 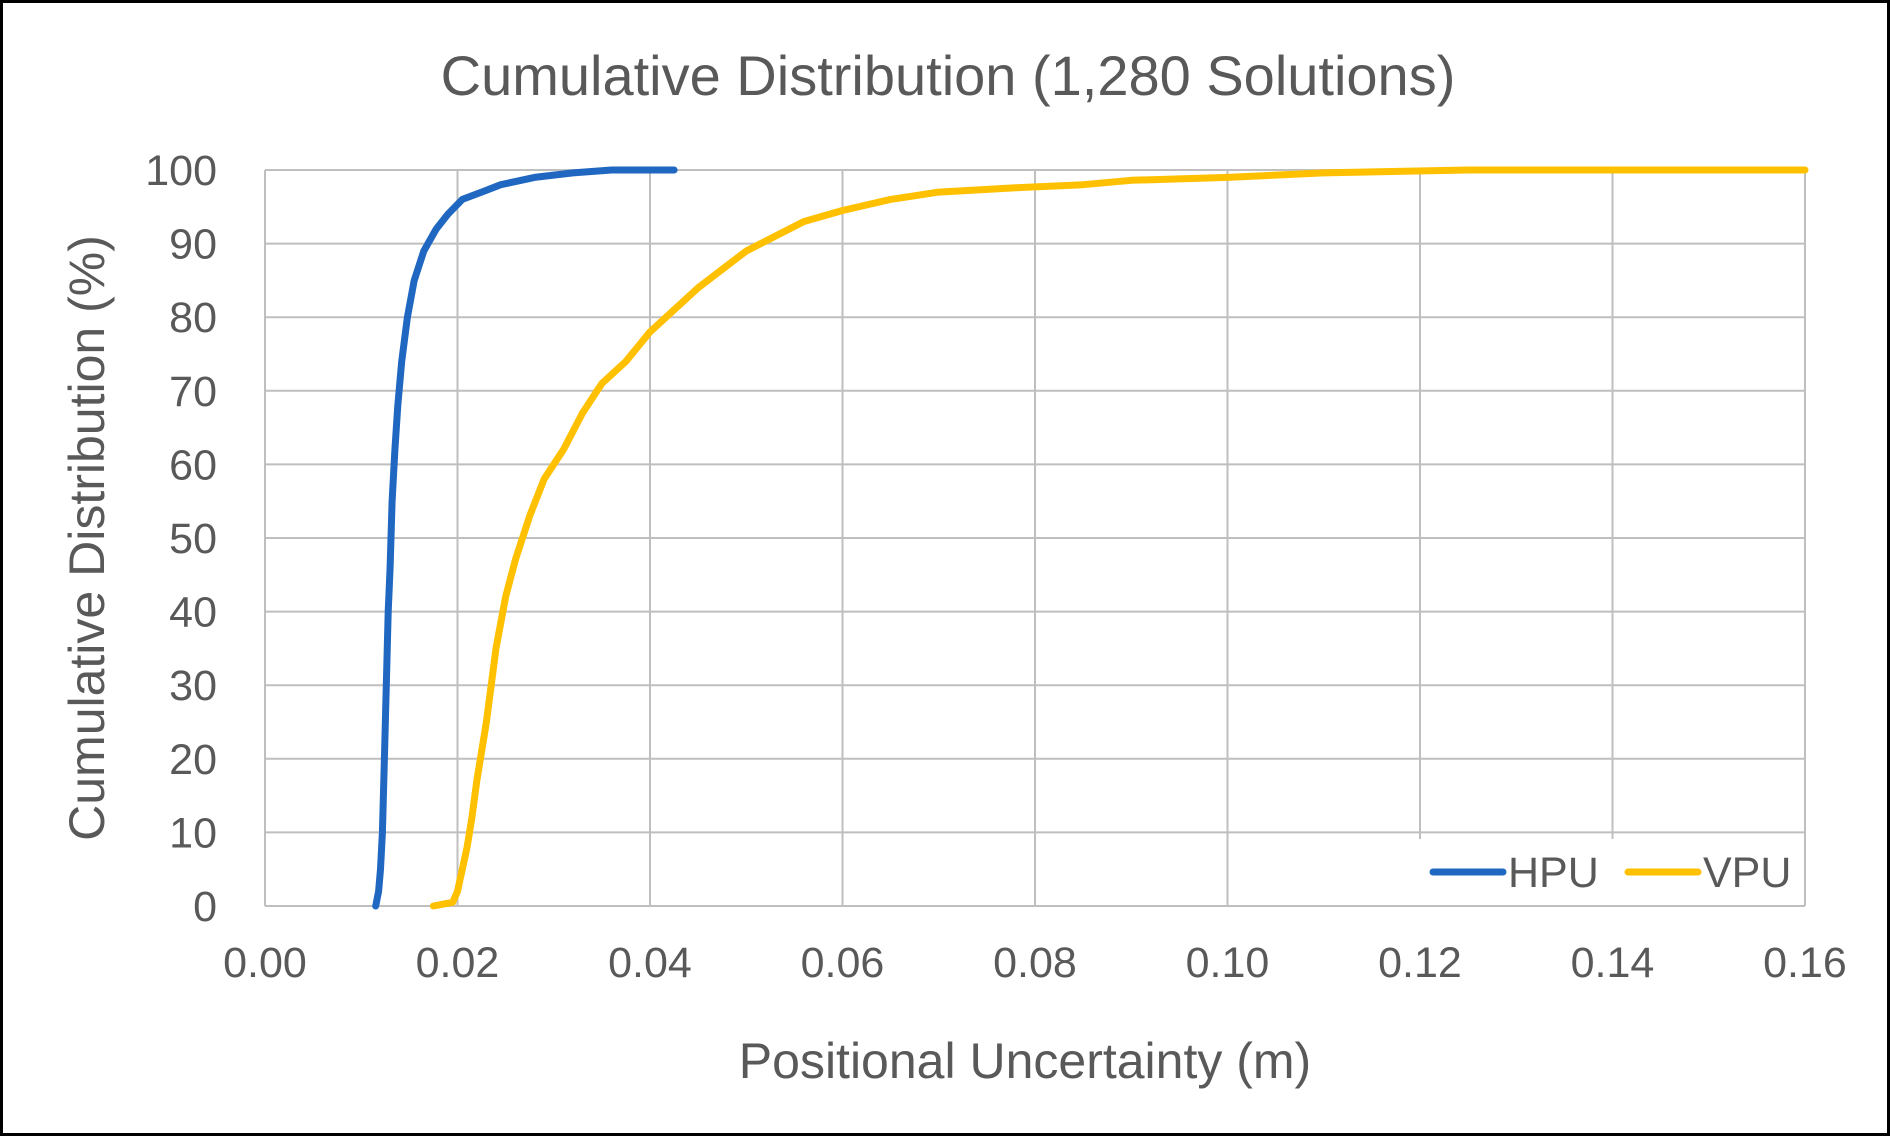 I want to click on y-tick-label: 80, so click(x=193, y=318).